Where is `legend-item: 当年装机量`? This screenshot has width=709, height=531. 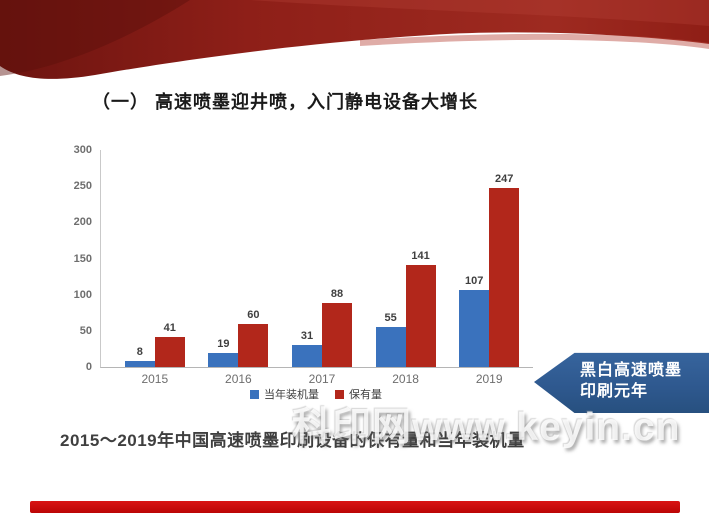
legend-item: 当年装机量 is located at coordinates (284, 394).